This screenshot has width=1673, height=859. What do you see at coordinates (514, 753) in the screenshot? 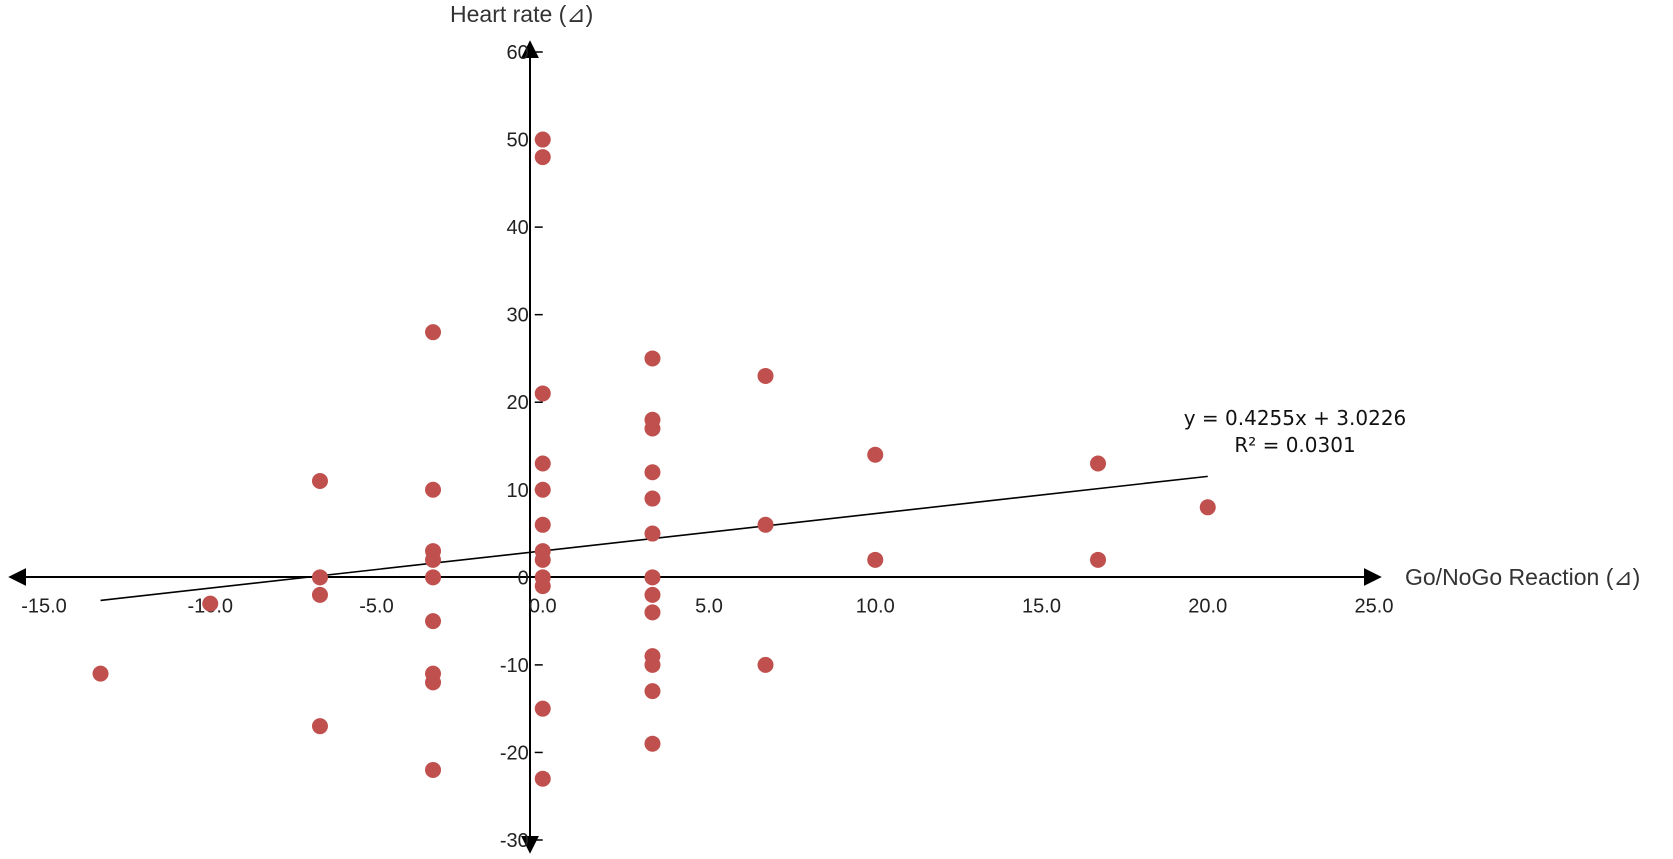
I see `y-tick-label: -20` at bounding box center [514, 753].